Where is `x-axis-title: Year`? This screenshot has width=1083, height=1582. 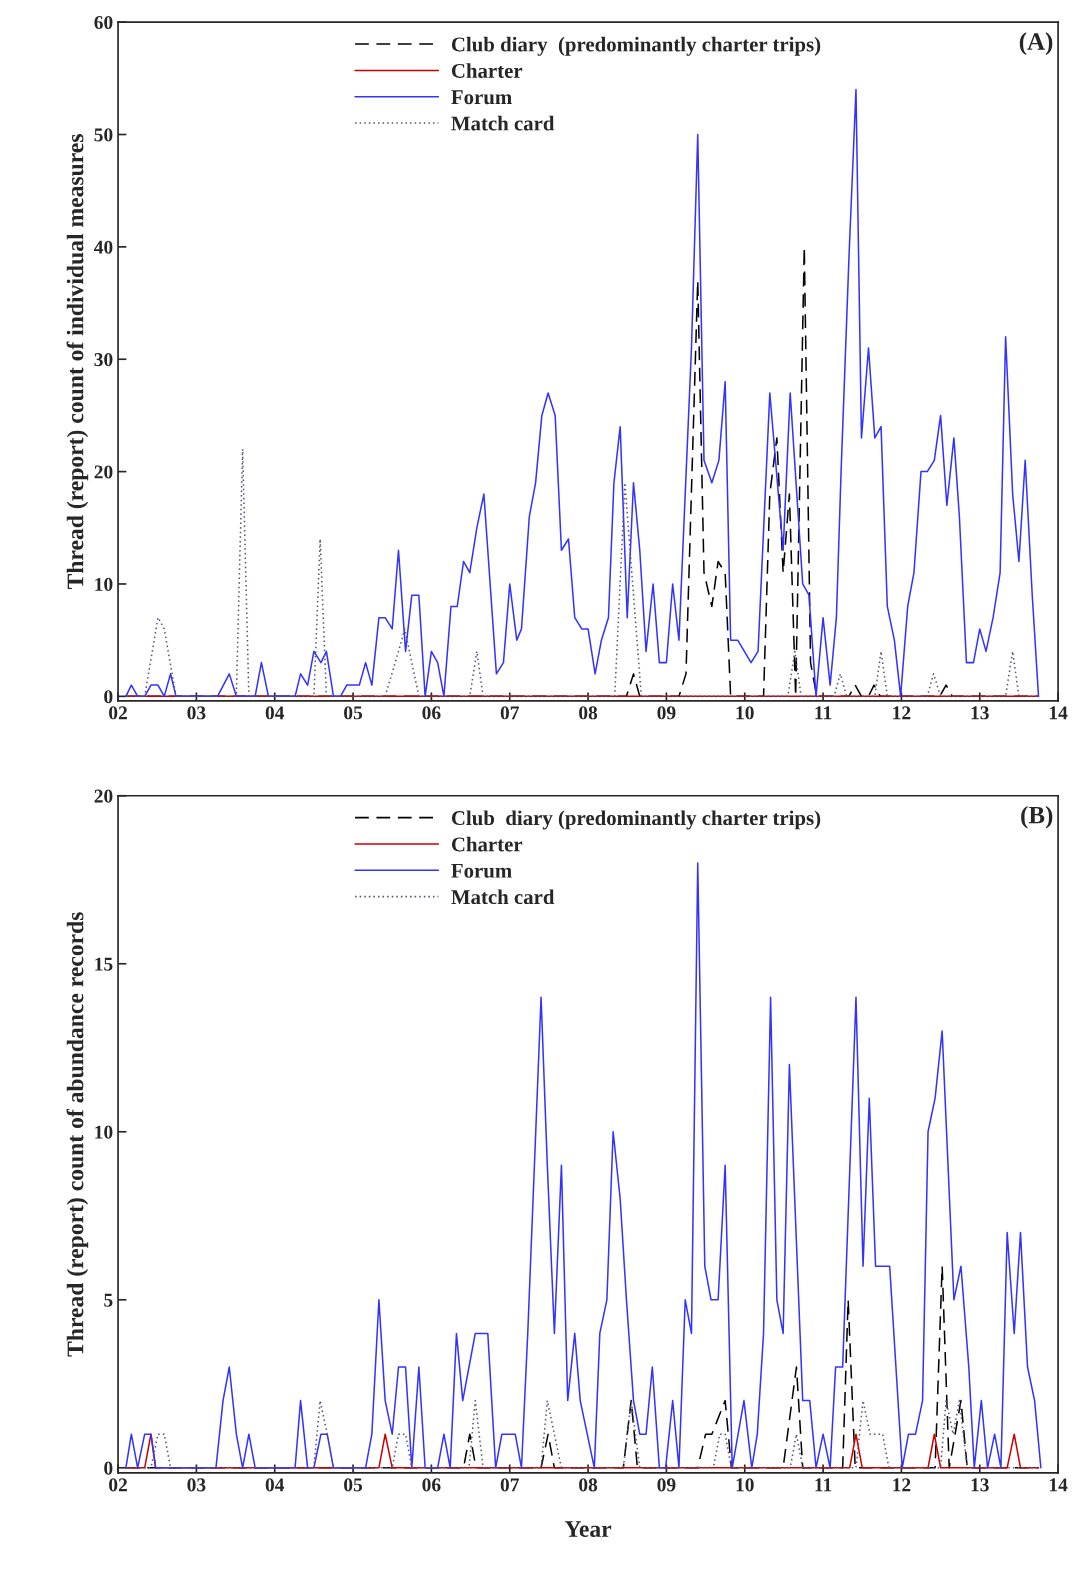
x-axis-title: Year is located at coordinates (588, 1529).